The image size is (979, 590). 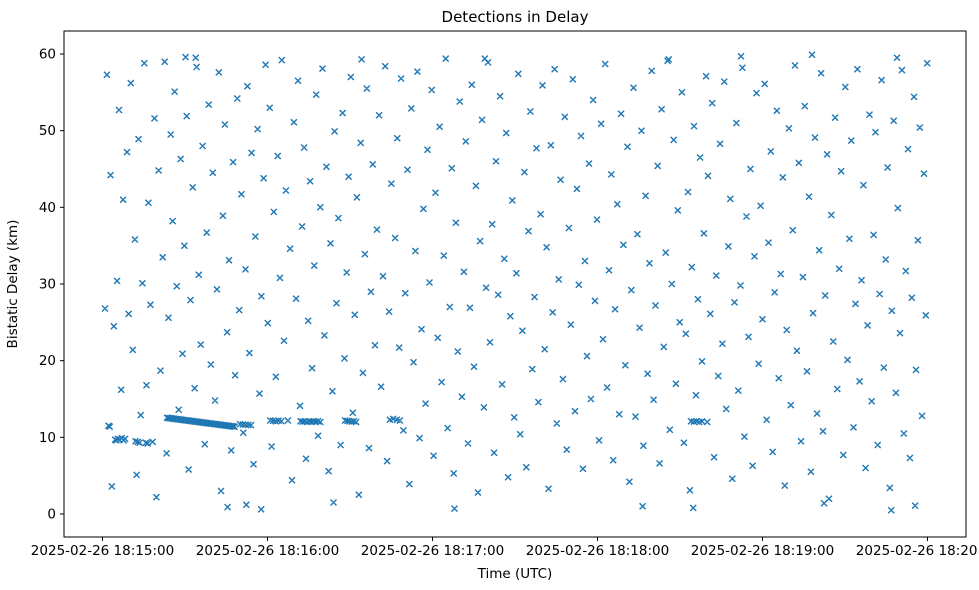 What do you see at coordinates (51, 515) in the screenshot?
I see `y-tick-label: 0` at bounding box center [51, 515].